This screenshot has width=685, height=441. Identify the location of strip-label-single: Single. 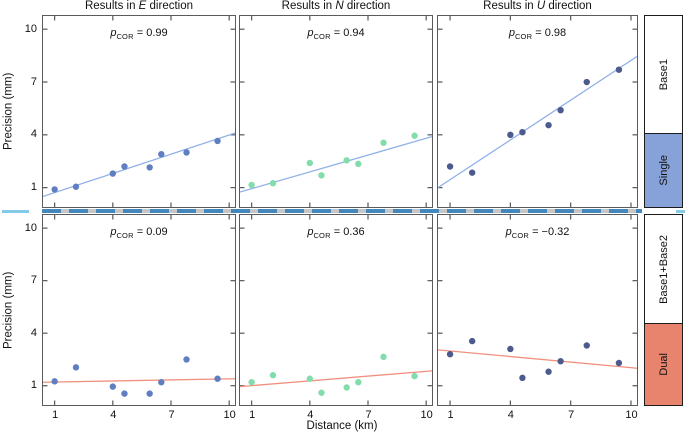
(663, 170).